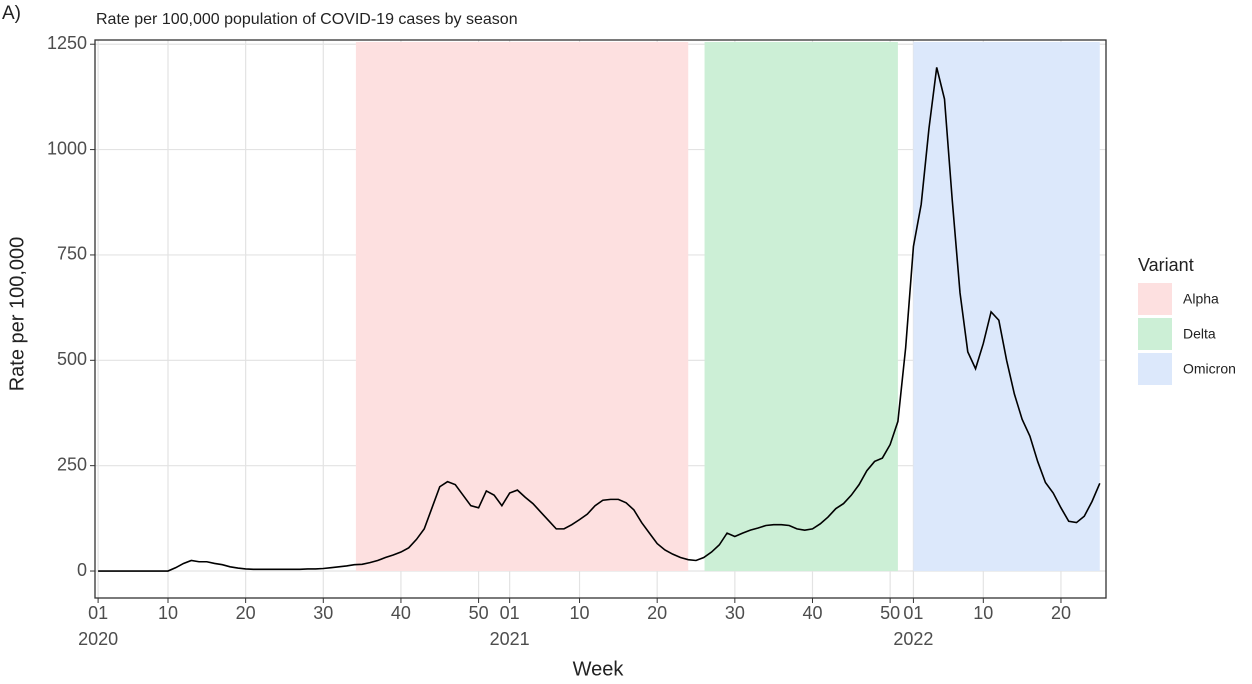 This screenshot has height=684, width=1252. Describe the element at coordinates (67, 43) in the screenshot. I see `y-tick-label: 1250` at that location.